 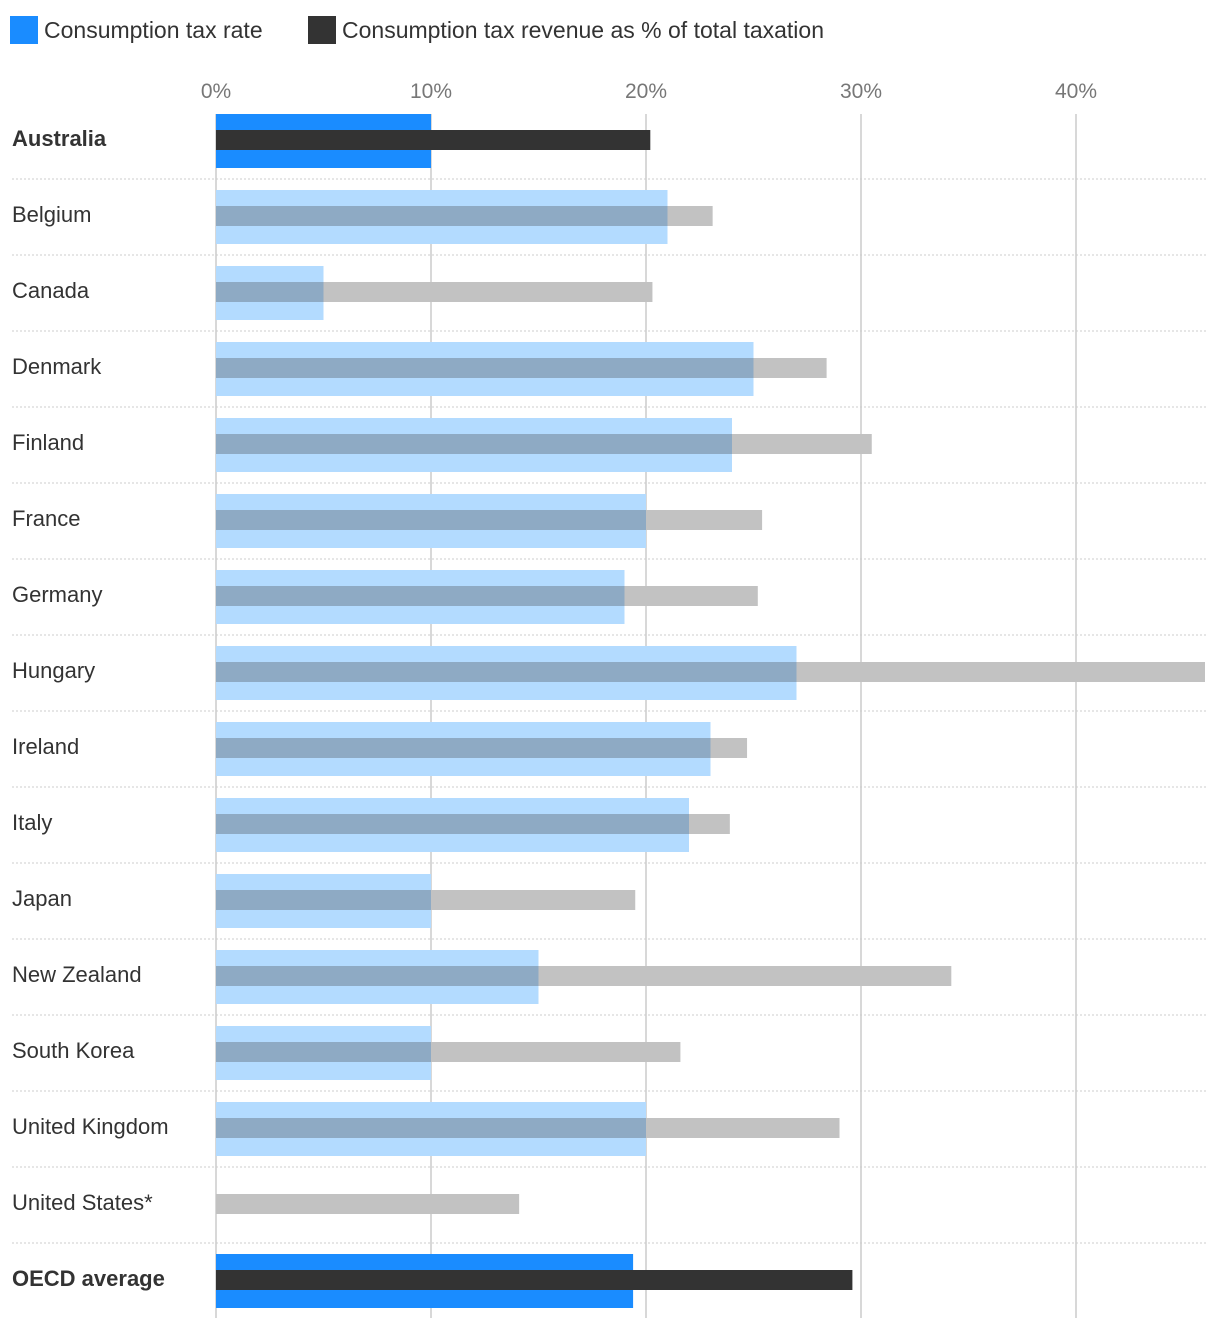 What do you see at coordinates (434, 292) in the screenshot?
I see `bar-revenue-canada` at bounding box center [434, 292].